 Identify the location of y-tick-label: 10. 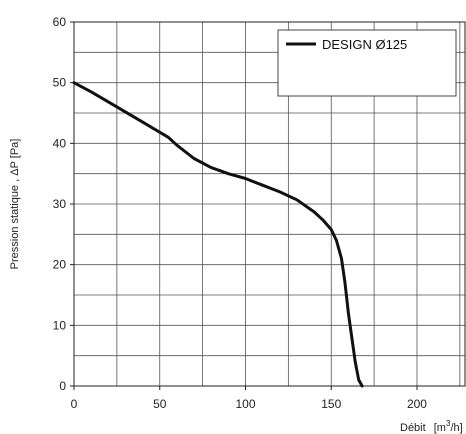
(60, 325).